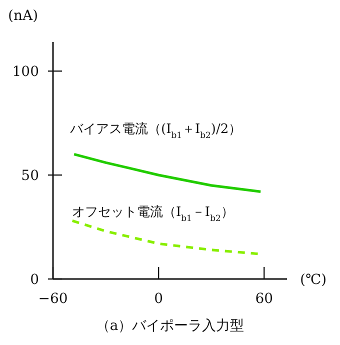 The width and height of the screenshot is (340, 345). What do you see at coordinates (159, 299) in the screenshot?
I see `xtick: 0` at bounding box center [159, 299].